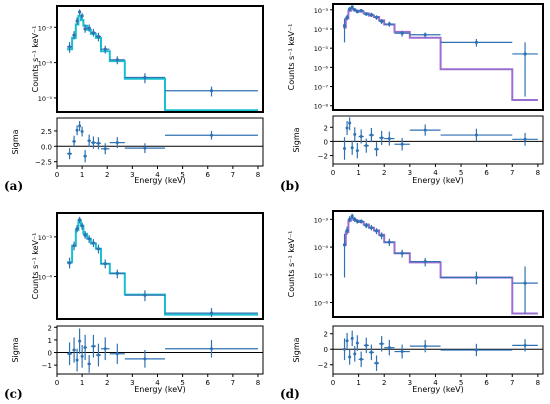  I want to click on y-tick-label: 10⁻³, so click(321, 220).